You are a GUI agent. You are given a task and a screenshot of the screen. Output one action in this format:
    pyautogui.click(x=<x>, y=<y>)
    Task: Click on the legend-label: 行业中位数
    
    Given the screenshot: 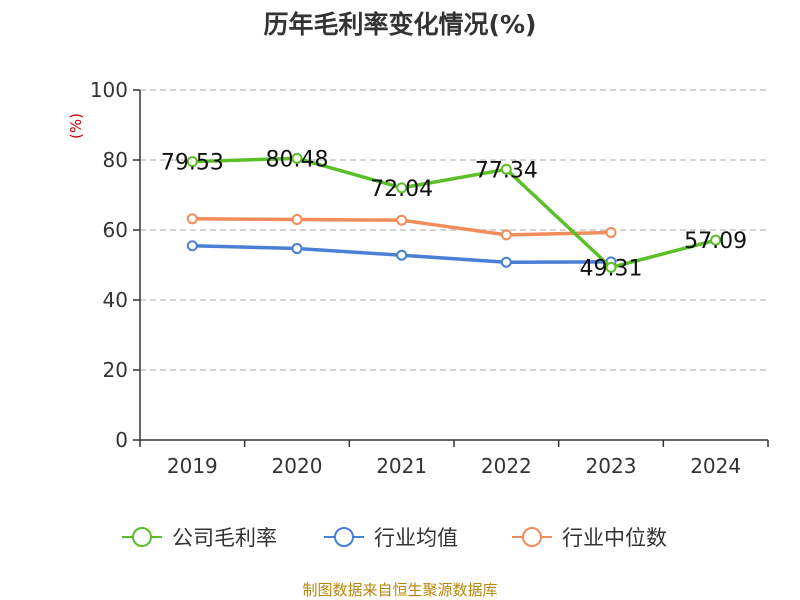 What is the action you would take?
    pyautogui.click(x=614, y=538)
    